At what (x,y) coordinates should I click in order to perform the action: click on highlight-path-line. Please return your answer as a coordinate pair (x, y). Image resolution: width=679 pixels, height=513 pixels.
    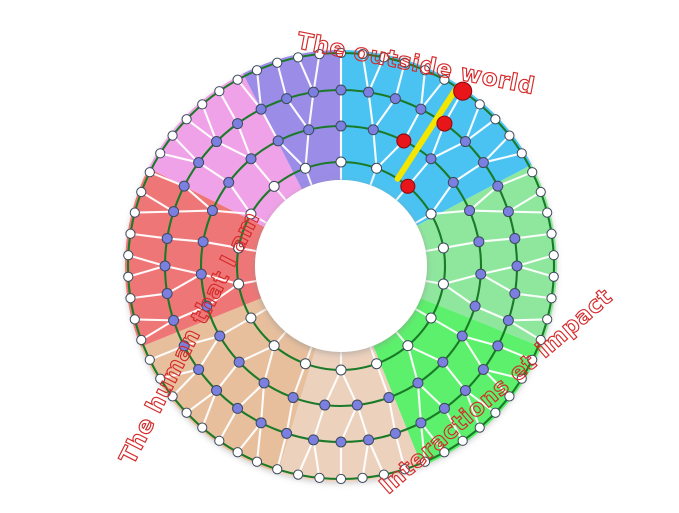
    Looking at the image, I should click on (427, 133).